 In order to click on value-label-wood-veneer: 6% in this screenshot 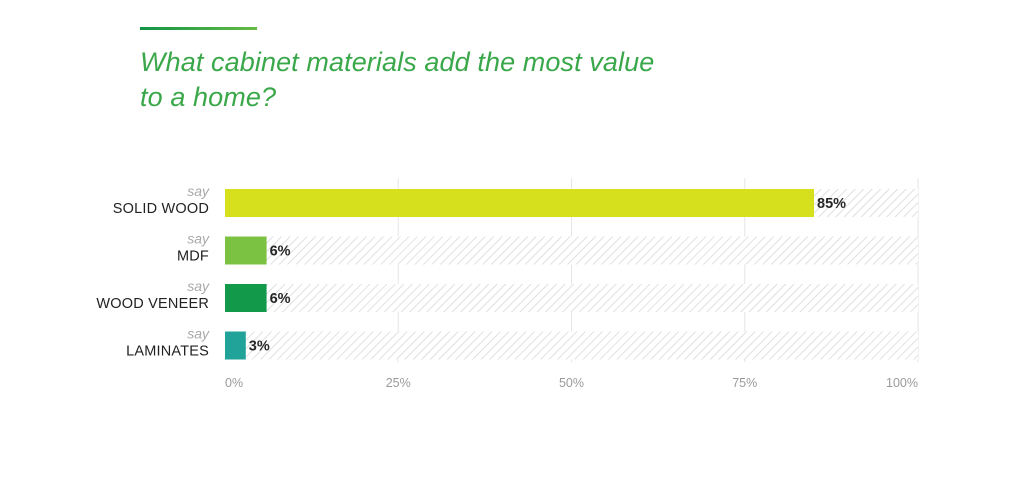, I will do `click(280, 299)`.